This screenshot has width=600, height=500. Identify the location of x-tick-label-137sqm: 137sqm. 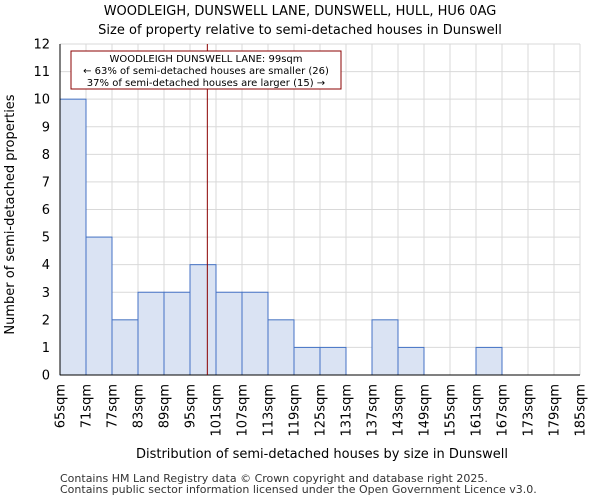
(373, 410).